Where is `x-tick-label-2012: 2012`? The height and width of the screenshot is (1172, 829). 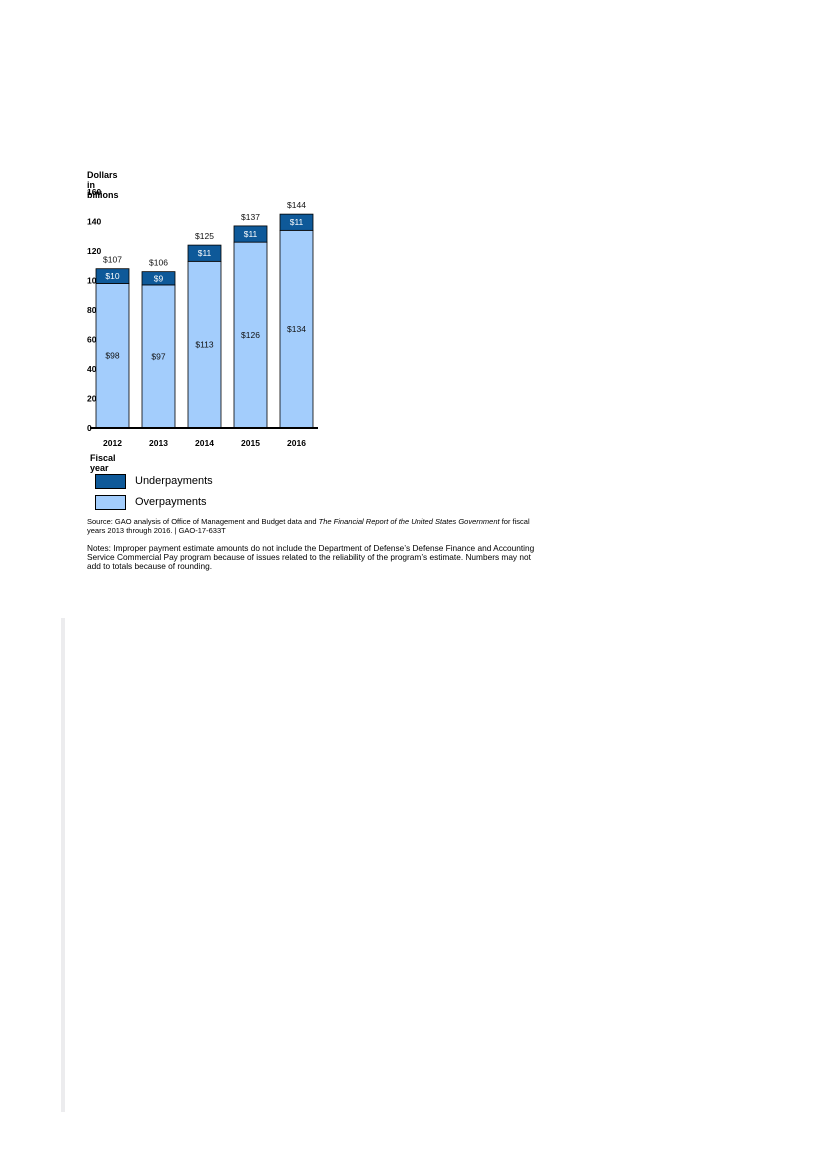 x-tick-label-2012: 2012 is located at coordinates (112, 443).